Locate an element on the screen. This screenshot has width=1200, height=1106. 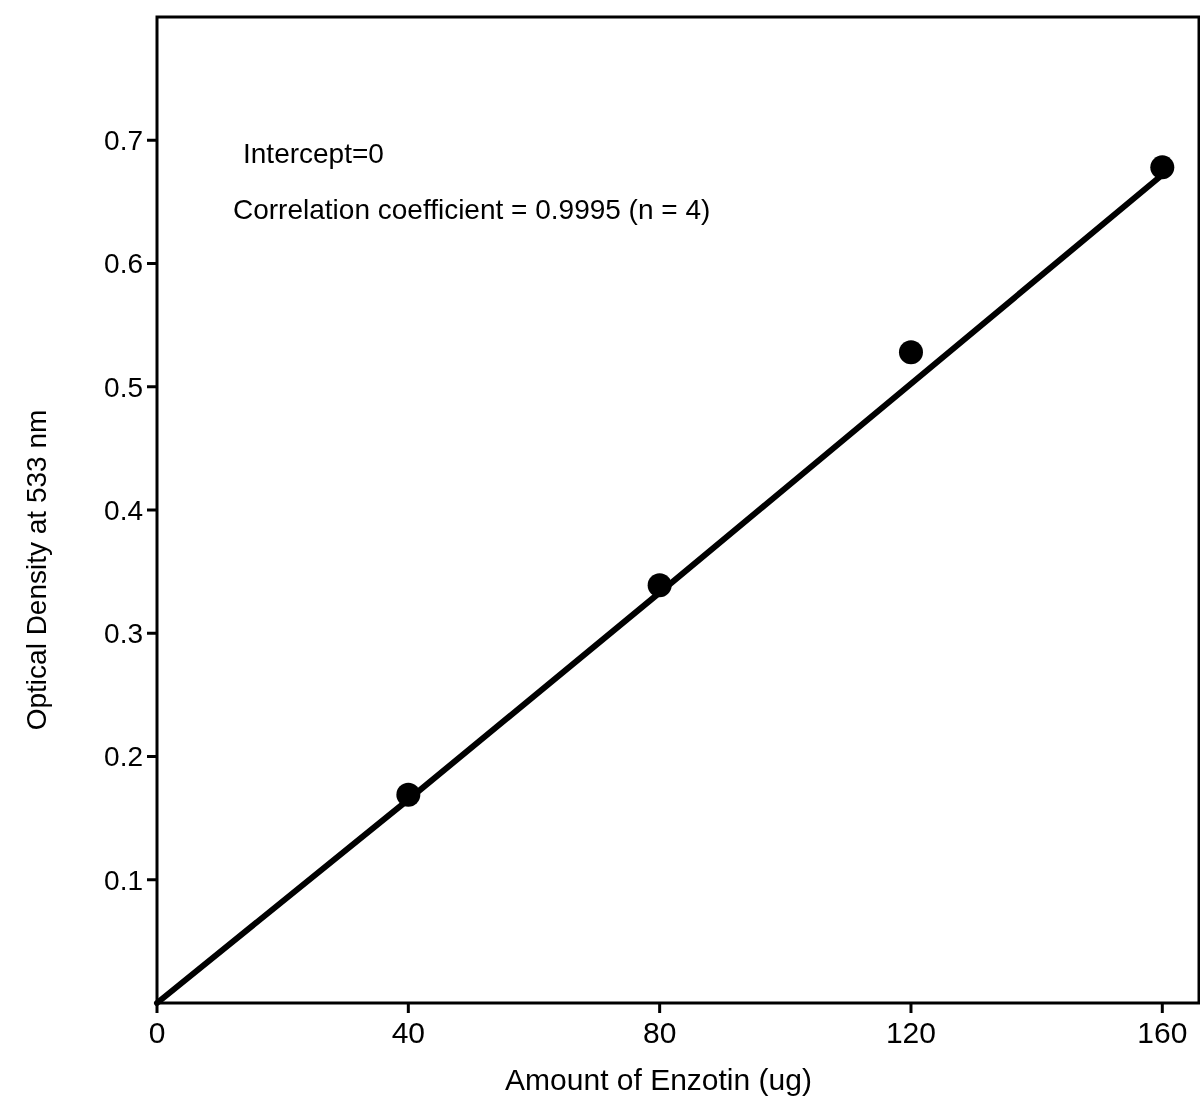
y-tick-label: 0.6 is located at coordinates (123, 264).